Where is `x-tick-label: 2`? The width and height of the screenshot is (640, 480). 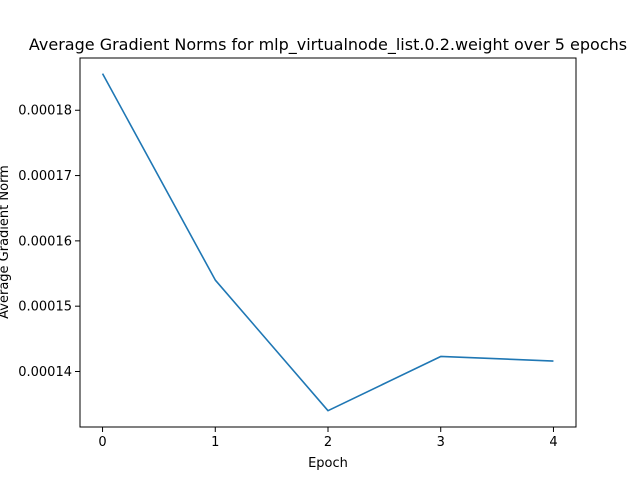 x-tick-label: 2 is located at coordinates (328, 442).